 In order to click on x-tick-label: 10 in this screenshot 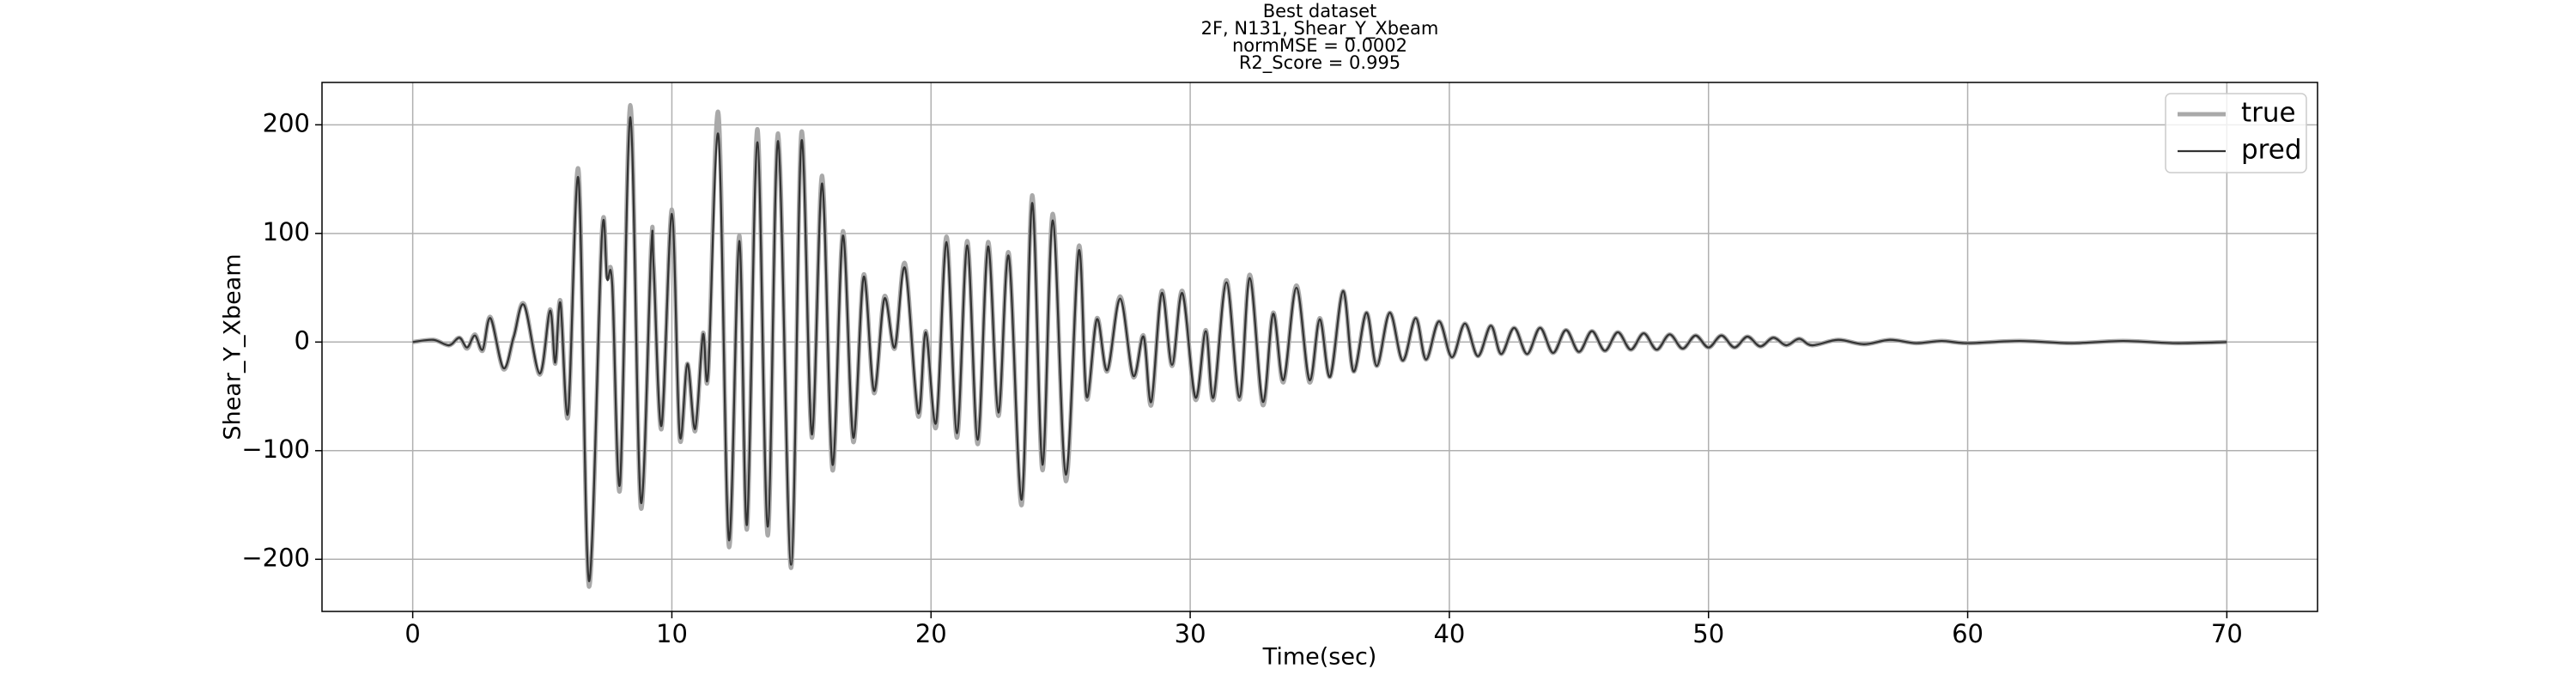, I will do `click(672, 633)`.